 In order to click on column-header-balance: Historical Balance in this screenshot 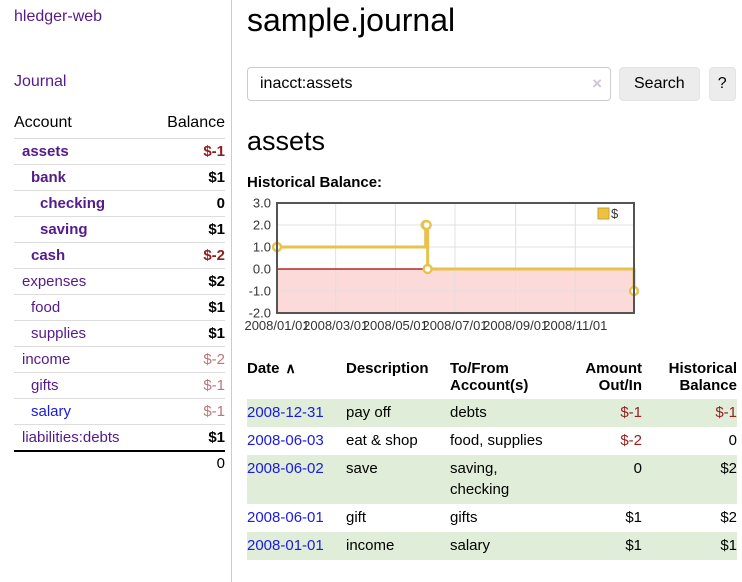, I will do `click(702, 377)`.